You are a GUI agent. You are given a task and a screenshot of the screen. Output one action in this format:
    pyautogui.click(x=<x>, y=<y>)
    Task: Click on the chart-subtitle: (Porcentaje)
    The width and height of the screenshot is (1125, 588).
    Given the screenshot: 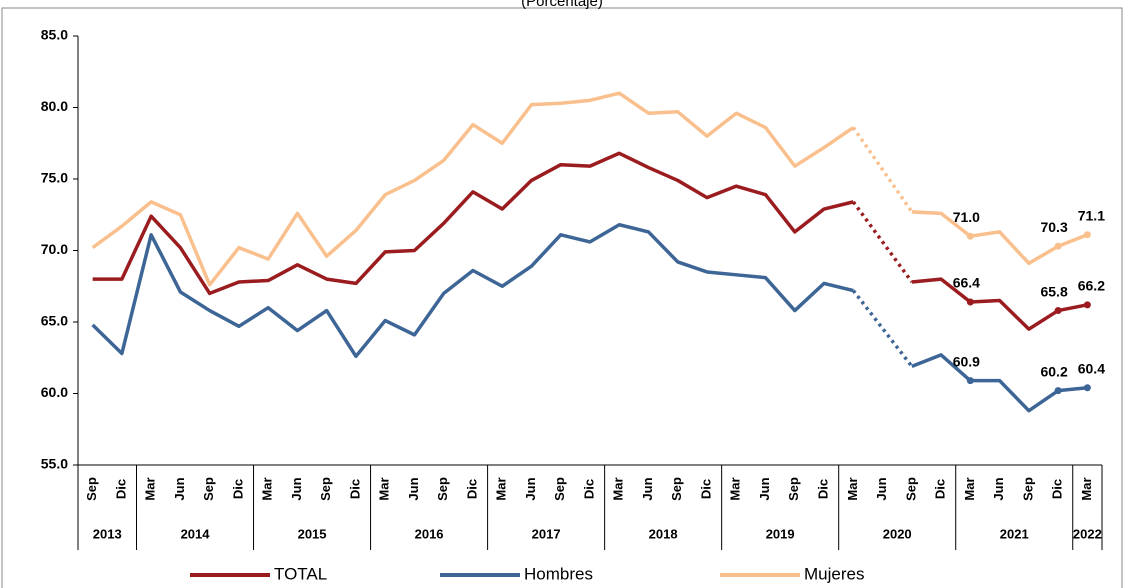 What is the action you would take?
    pyautogui.click(x=562, y=5)
    